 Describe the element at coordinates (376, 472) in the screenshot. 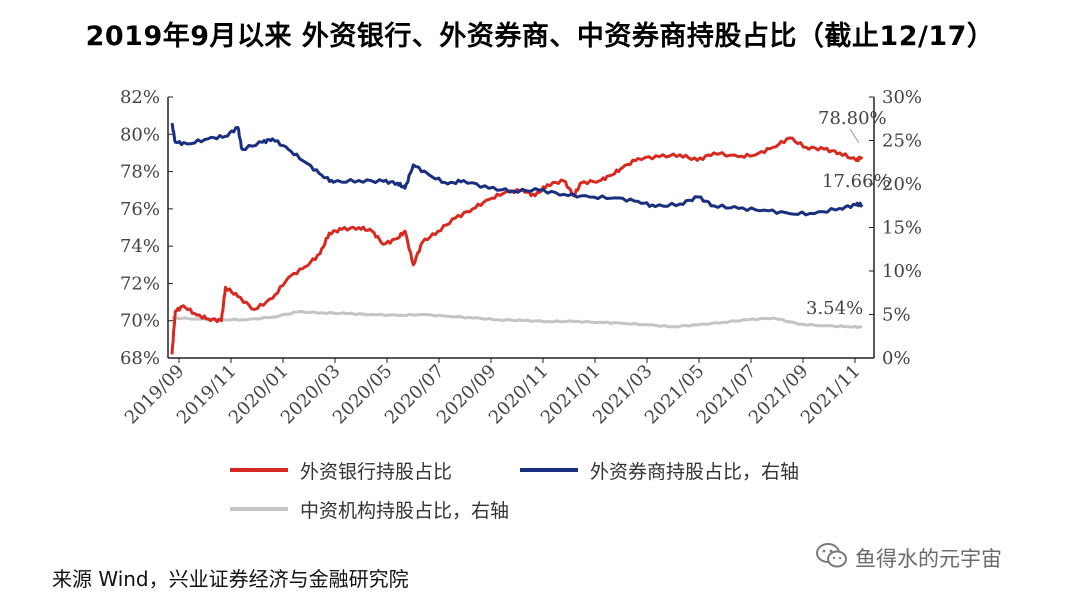

I see `legend-label-foreign-bank: 外资银行持股占比` at that location.